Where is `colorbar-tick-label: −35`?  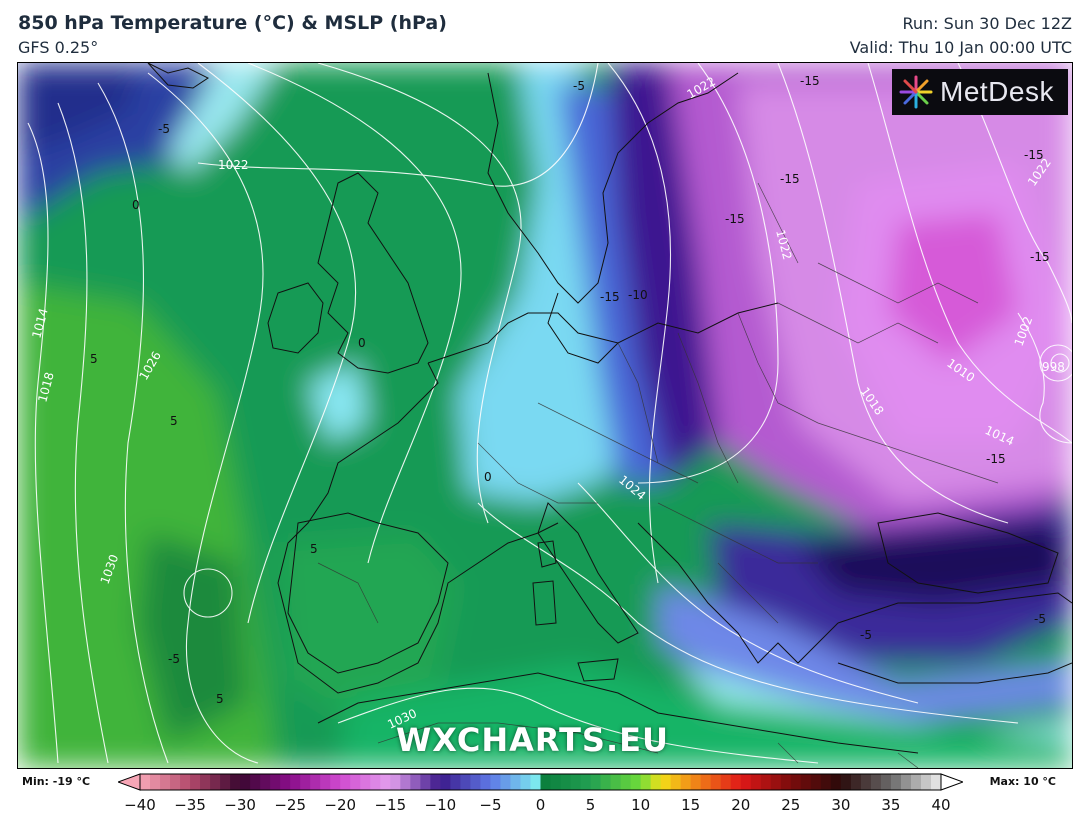 colorbar-tick-label: −35 is located at coordinates (190, 805).